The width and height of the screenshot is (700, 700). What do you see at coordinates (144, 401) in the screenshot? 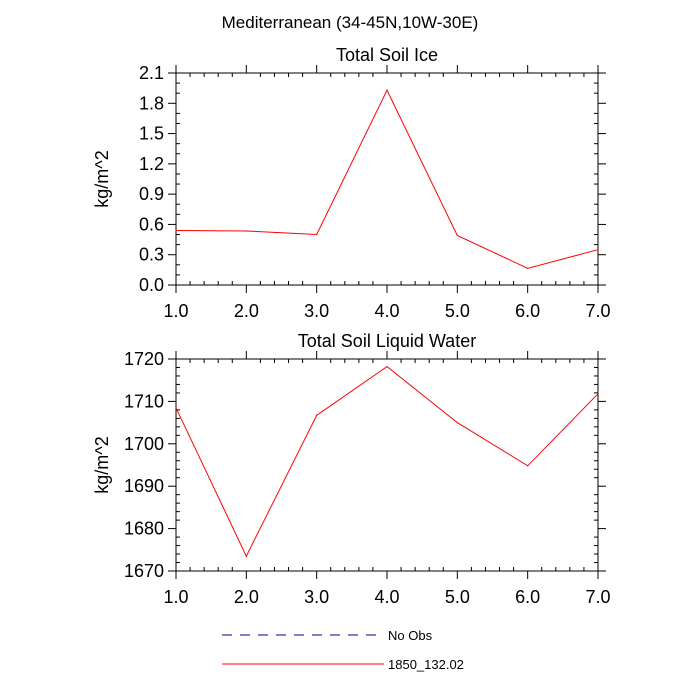
I see `y-tick-label: 1710` at bounding box center [144, 401].